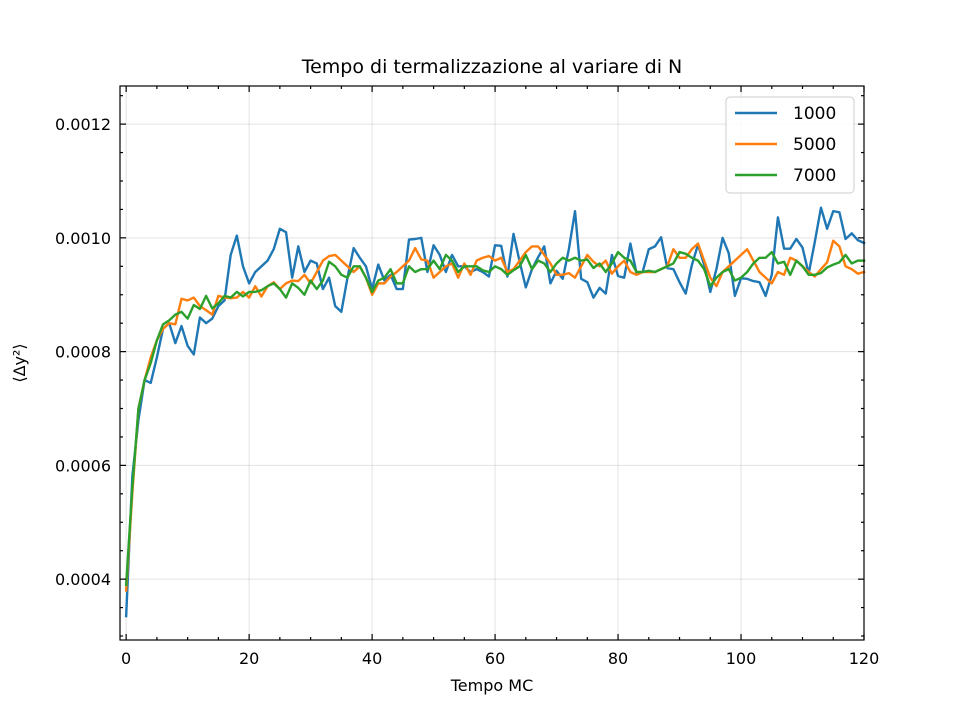  Describe the element at coordinates (83, 352) in the screenshot. I see `y-tick-label: 0.0008` at that location.